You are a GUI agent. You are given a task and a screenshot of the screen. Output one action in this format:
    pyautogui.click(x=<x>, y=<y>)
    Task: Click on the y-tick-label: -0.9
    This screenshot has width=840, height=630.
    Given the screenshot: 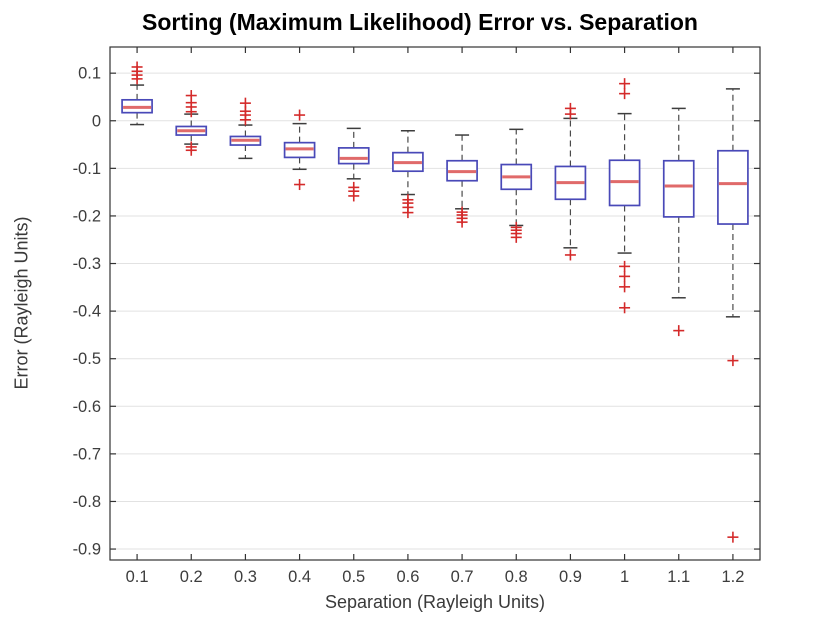 What is the action you would take?
    pyautogui.click(x=87, y=550)
    